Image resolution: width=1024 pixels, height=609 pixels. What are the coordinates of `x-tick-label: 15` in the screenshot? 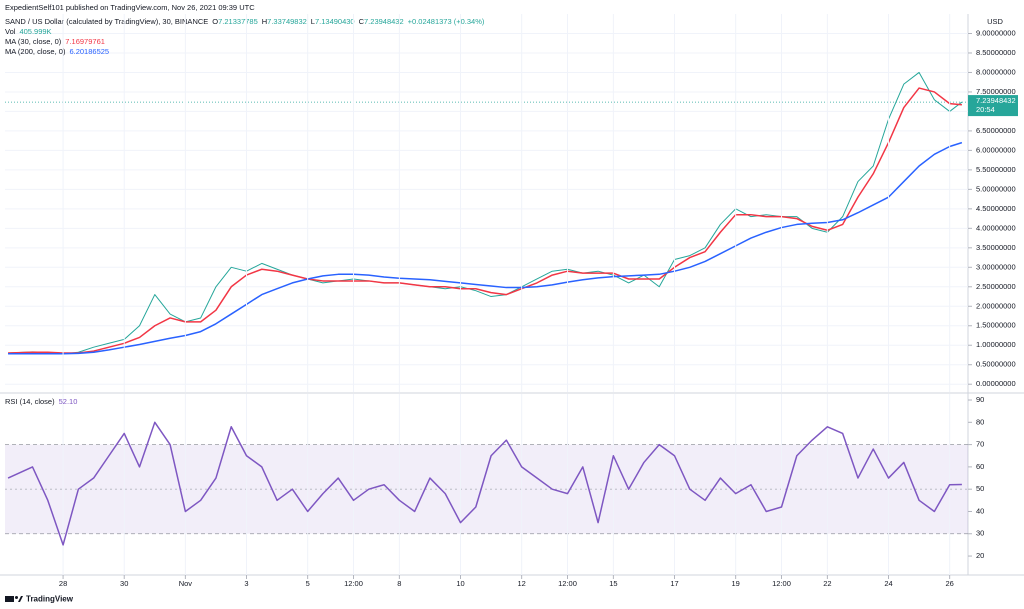 It's located at (613, 583).